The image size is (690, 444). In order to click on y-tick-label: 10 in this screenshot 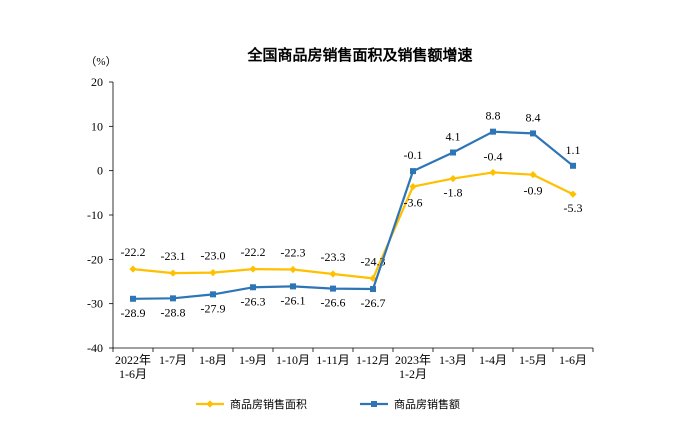, I will do `click(97, 126)`.